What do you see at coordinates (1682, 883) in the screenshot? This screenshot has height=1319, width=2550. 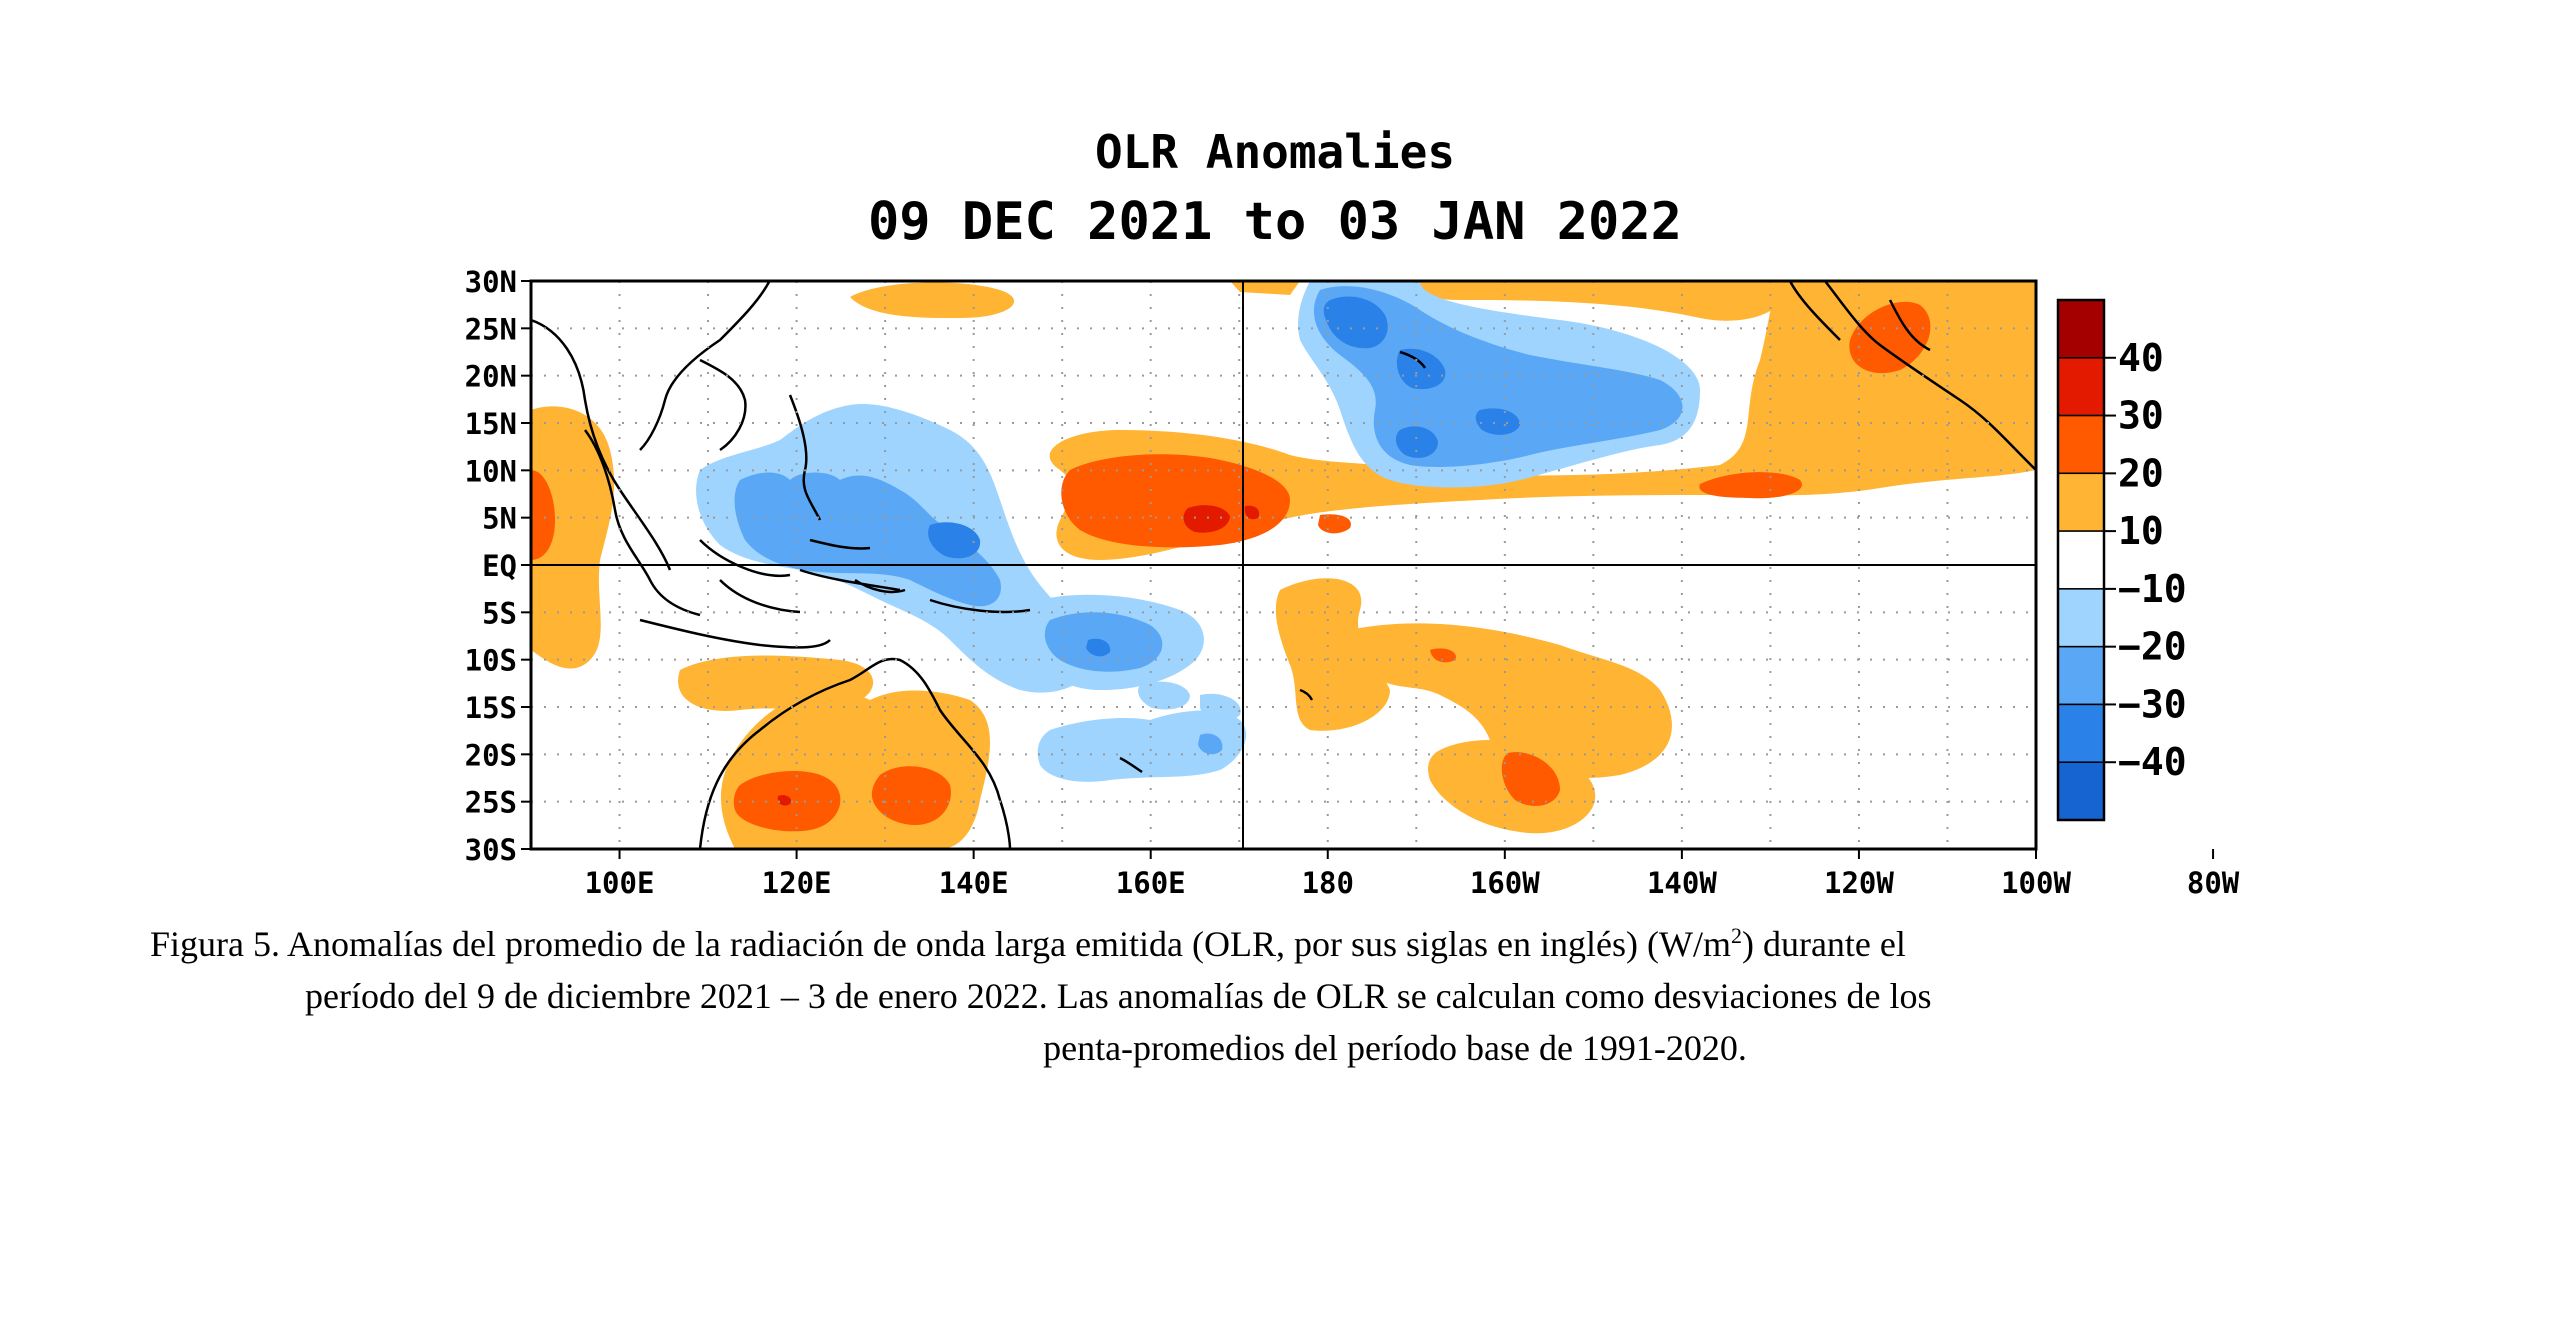 I see `lon-tick-label: 140W` at bounding box center [1682, 883].